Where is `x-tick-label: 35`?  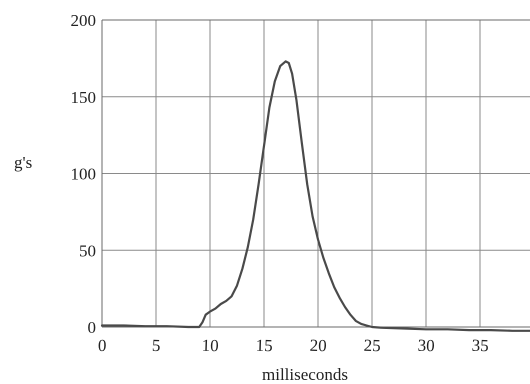
x-tick-label: 35 is located at coordinates (480, 346).